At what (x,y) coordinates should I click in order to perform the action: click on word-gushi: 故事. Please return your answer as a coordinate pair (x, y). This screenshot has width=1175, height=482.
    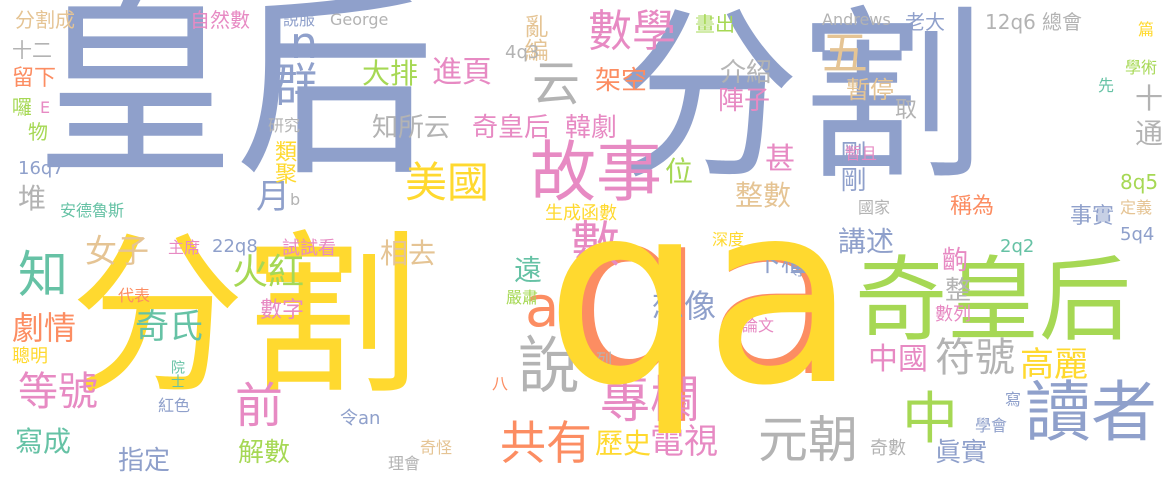
    Looking at the image, I should click on (596, 172).